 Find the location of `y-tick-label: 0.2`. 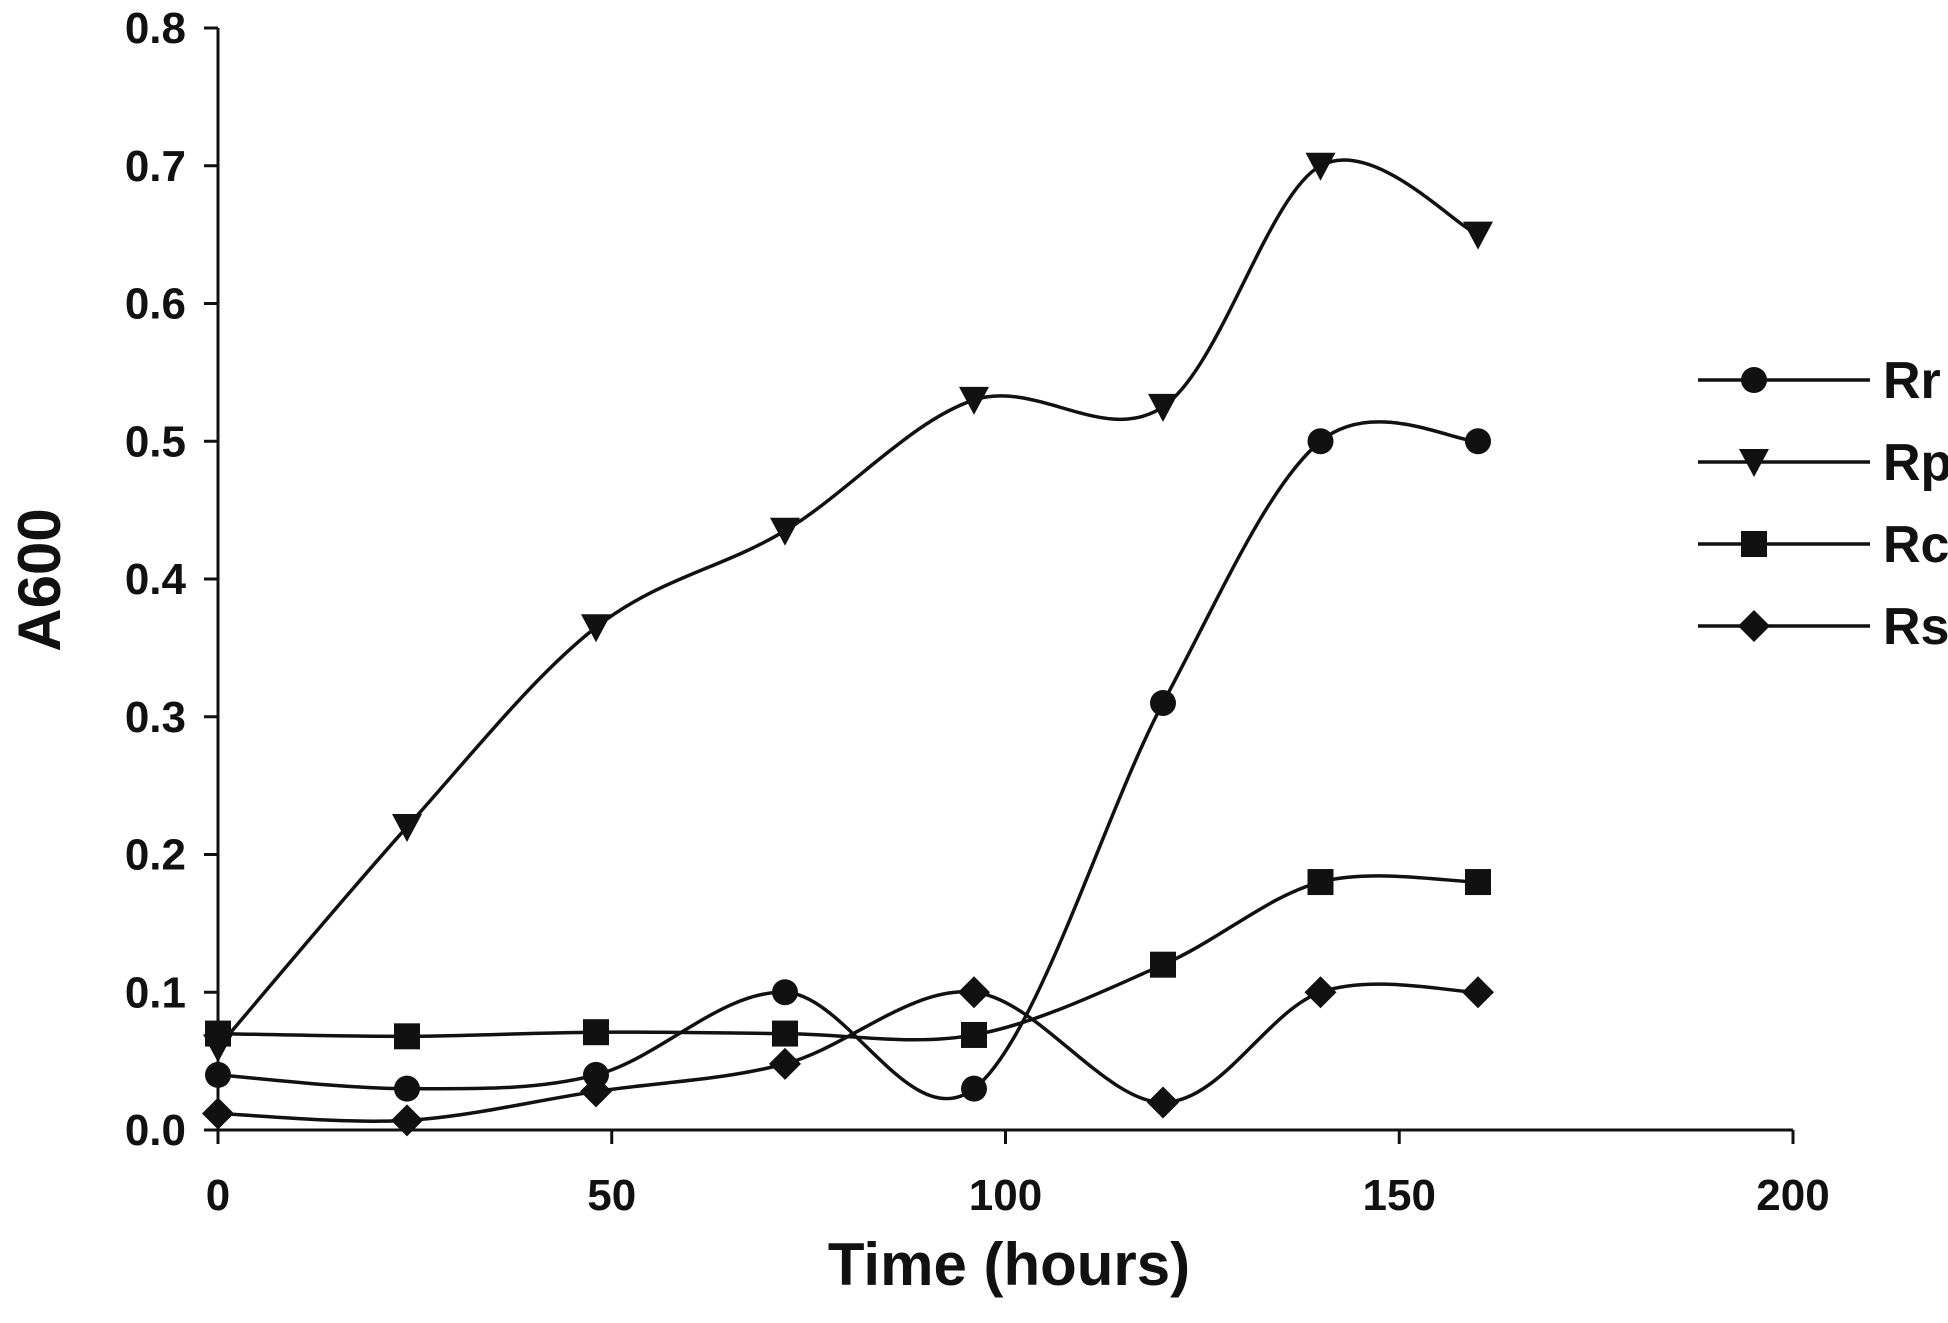

y-tick-label: 0.2 is located at coordinates (155, 855).